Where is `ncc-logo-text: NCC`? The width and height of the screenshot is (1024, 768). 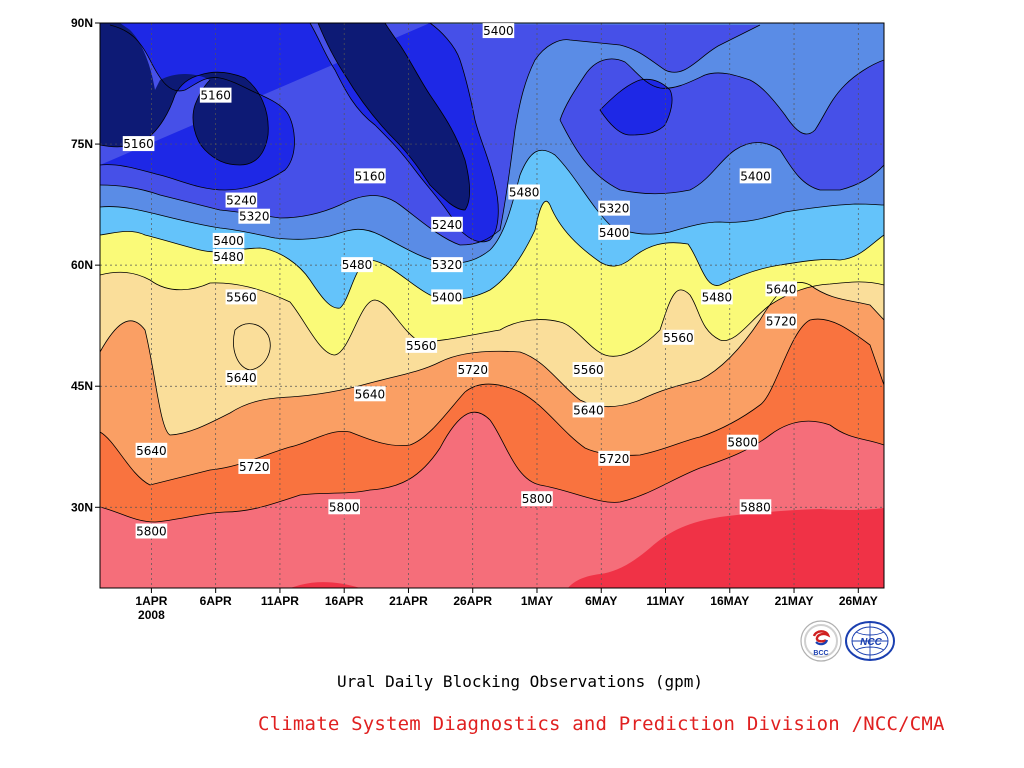 ncc-logo-text: NCC is located at coordinates (871, 642).